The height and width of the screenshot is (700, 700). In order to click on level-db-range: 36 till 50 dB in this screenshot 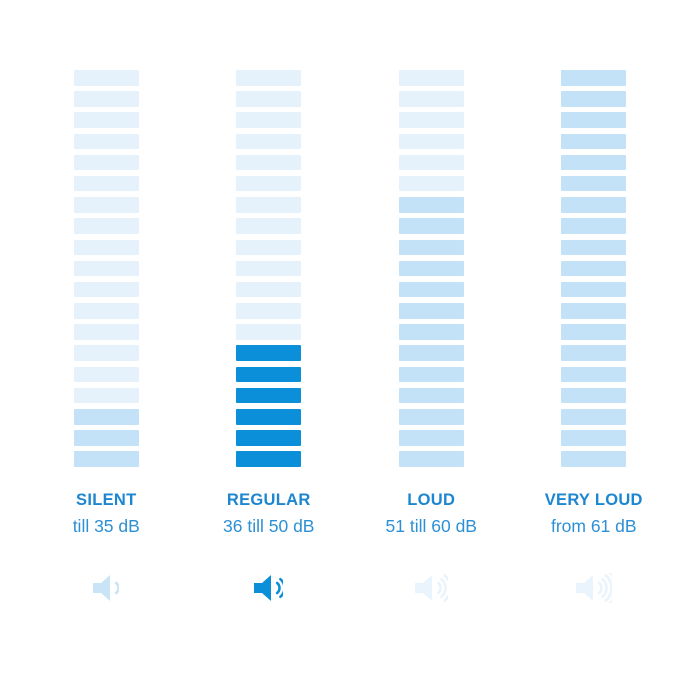, I will do `click(269, 525)`.